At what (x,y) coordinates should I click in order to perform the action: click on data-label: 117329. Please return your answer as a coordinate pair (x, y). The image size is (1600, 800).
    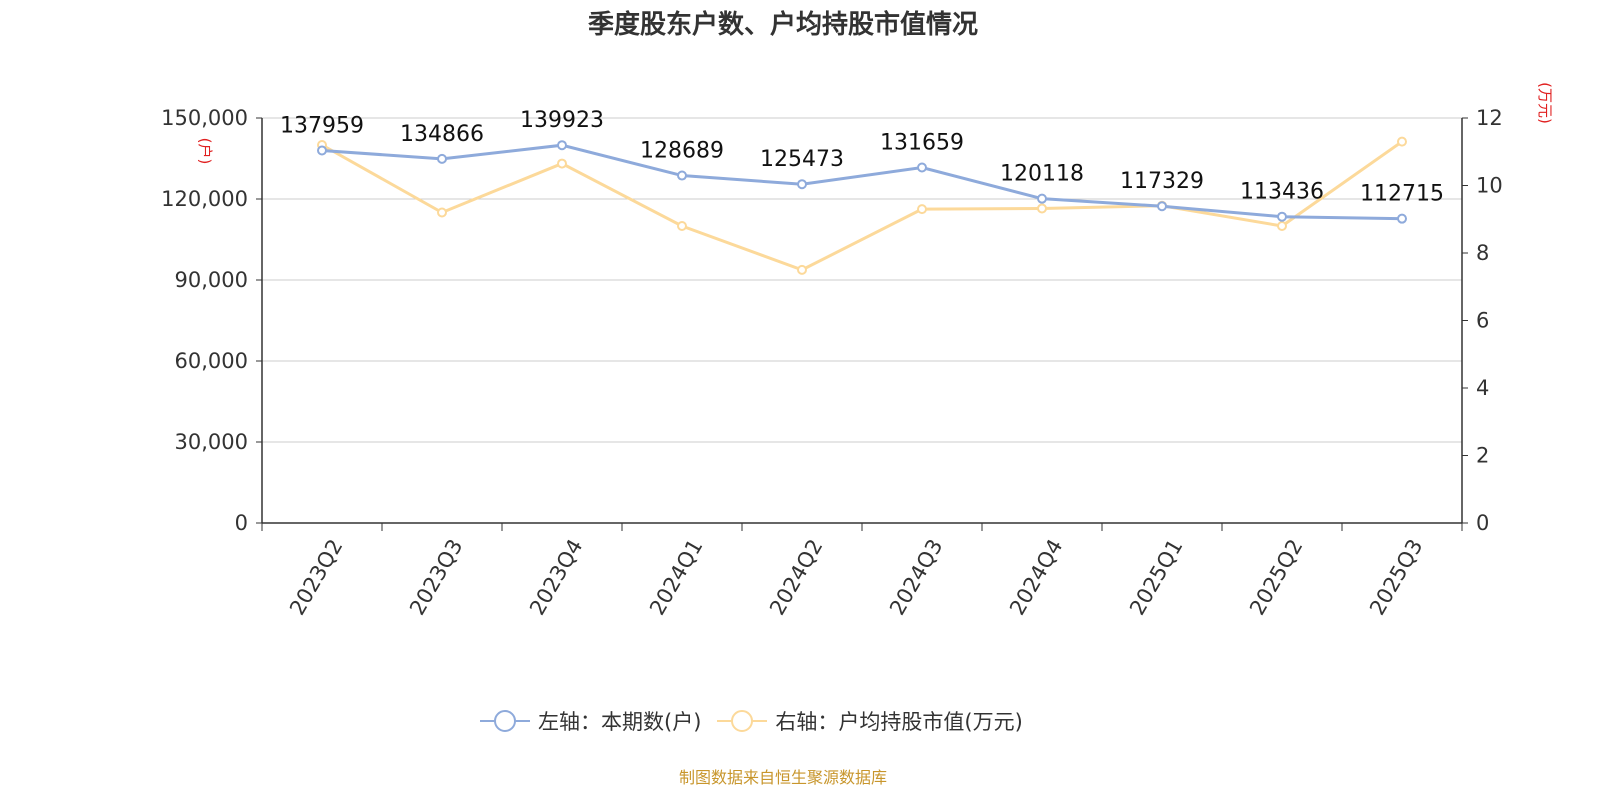
    Looking at the image, I should click on (1162, 181).